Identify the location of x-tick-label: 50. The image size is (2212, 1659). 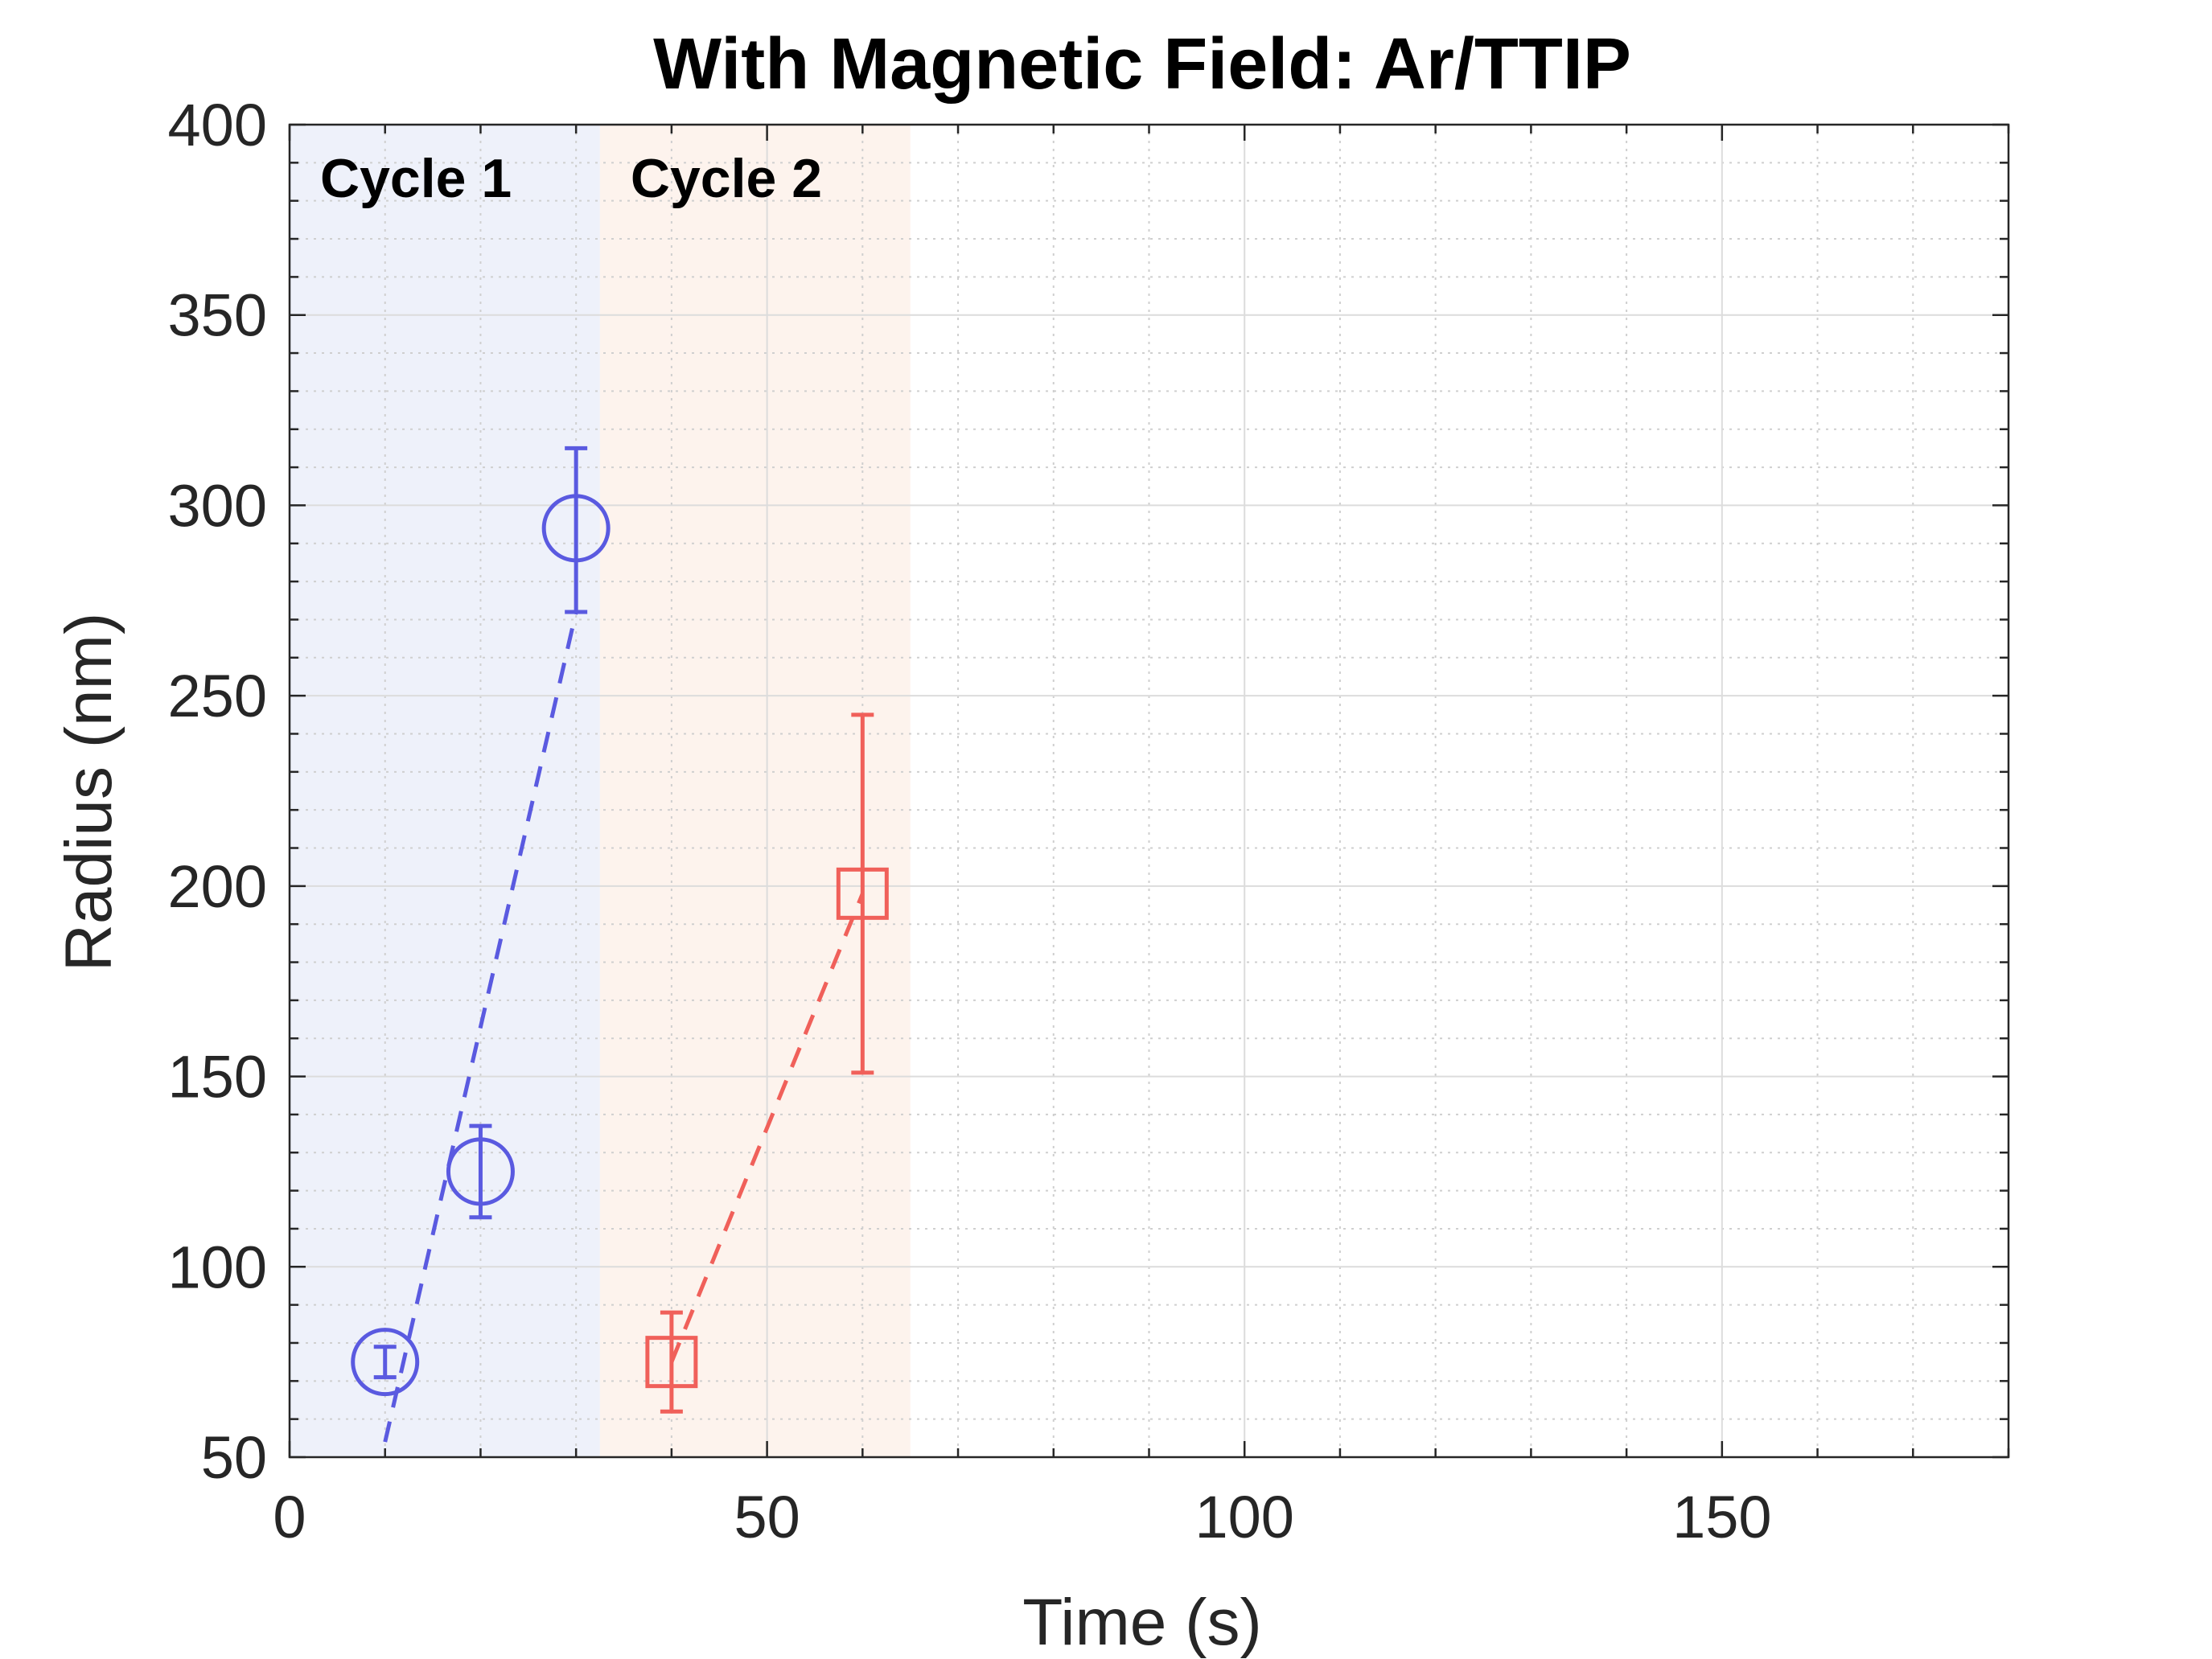
(767, 1517).